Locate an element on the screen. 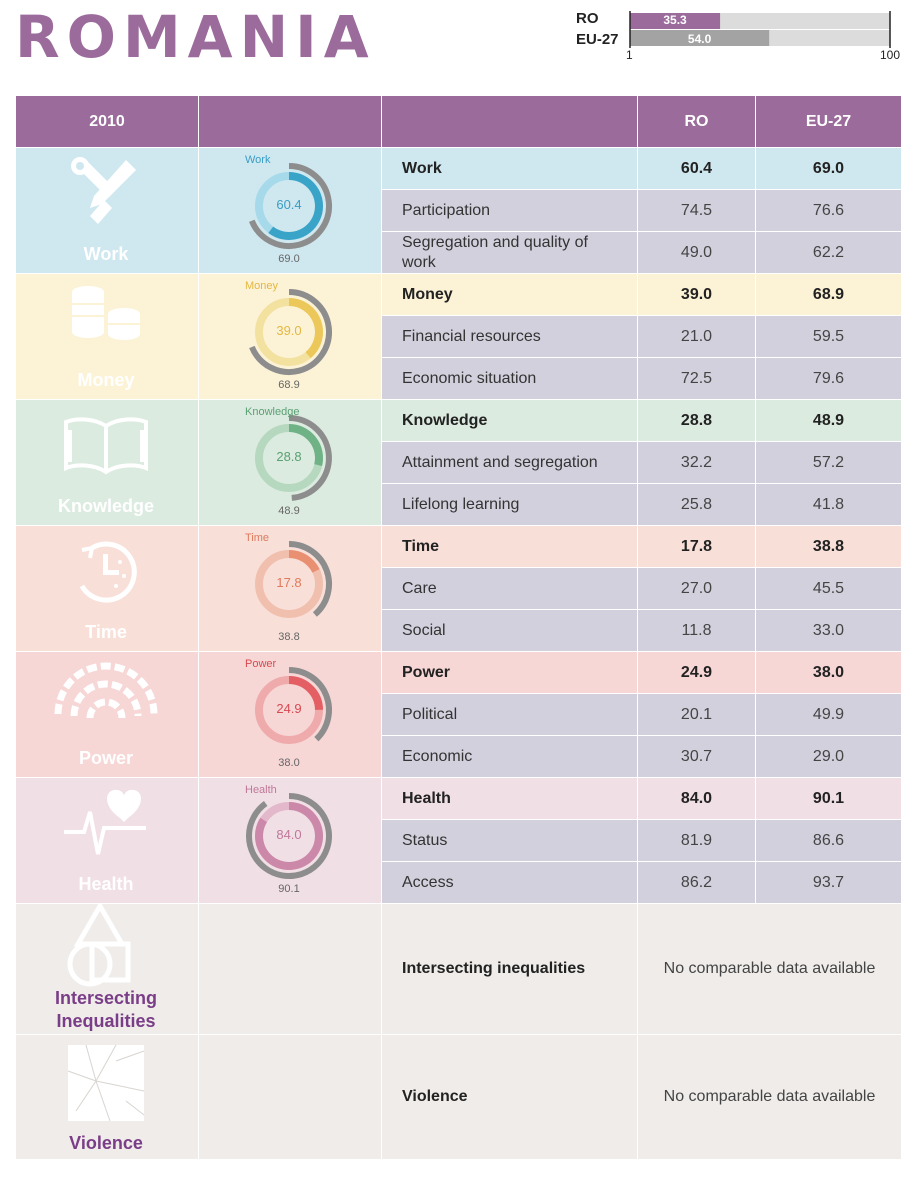 The width and height of the screenshot is (904, 1181). ro-value: 24.9 is located at coordinates (696, 672).